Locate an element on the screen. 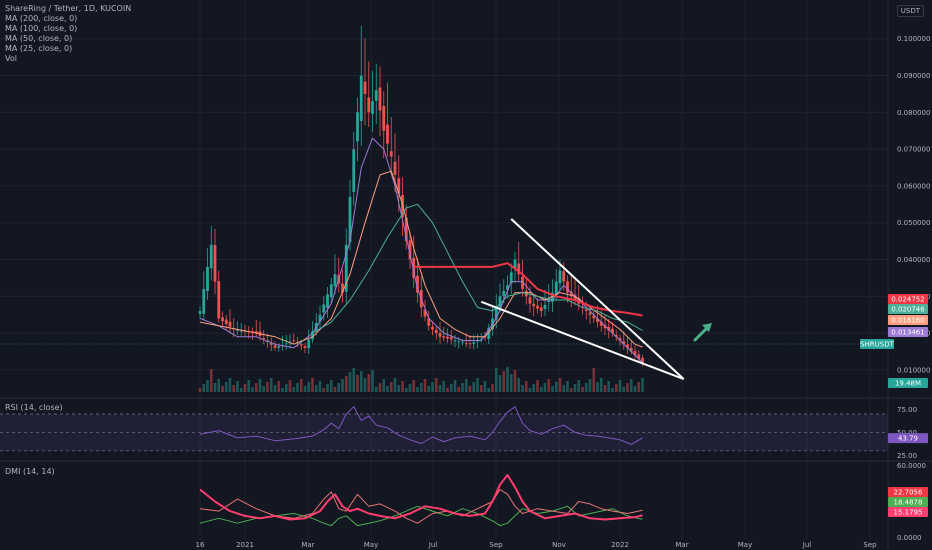 This screenshot has width=932, height=550. ma200-legend: MA (200, close, 0) is located at coordinates (41, 18).